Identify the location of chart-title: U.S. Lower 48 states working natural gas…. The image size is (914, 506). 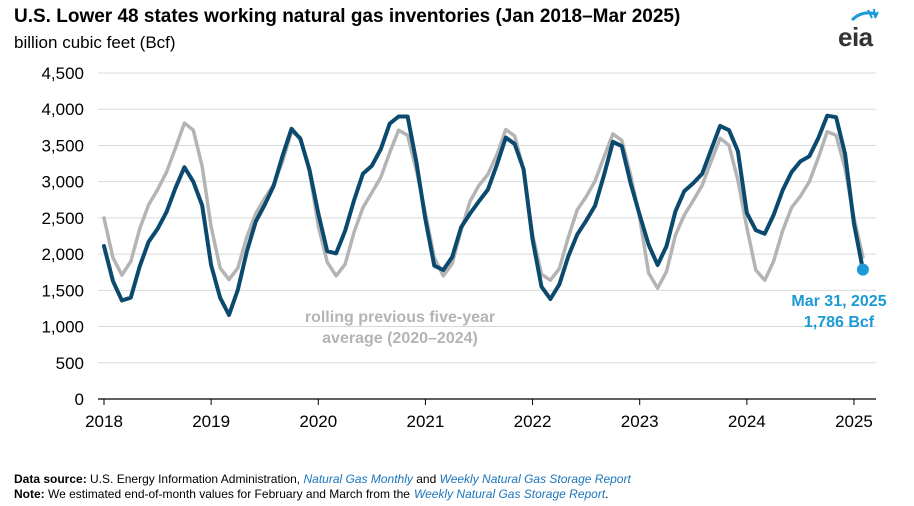
(347, 16).